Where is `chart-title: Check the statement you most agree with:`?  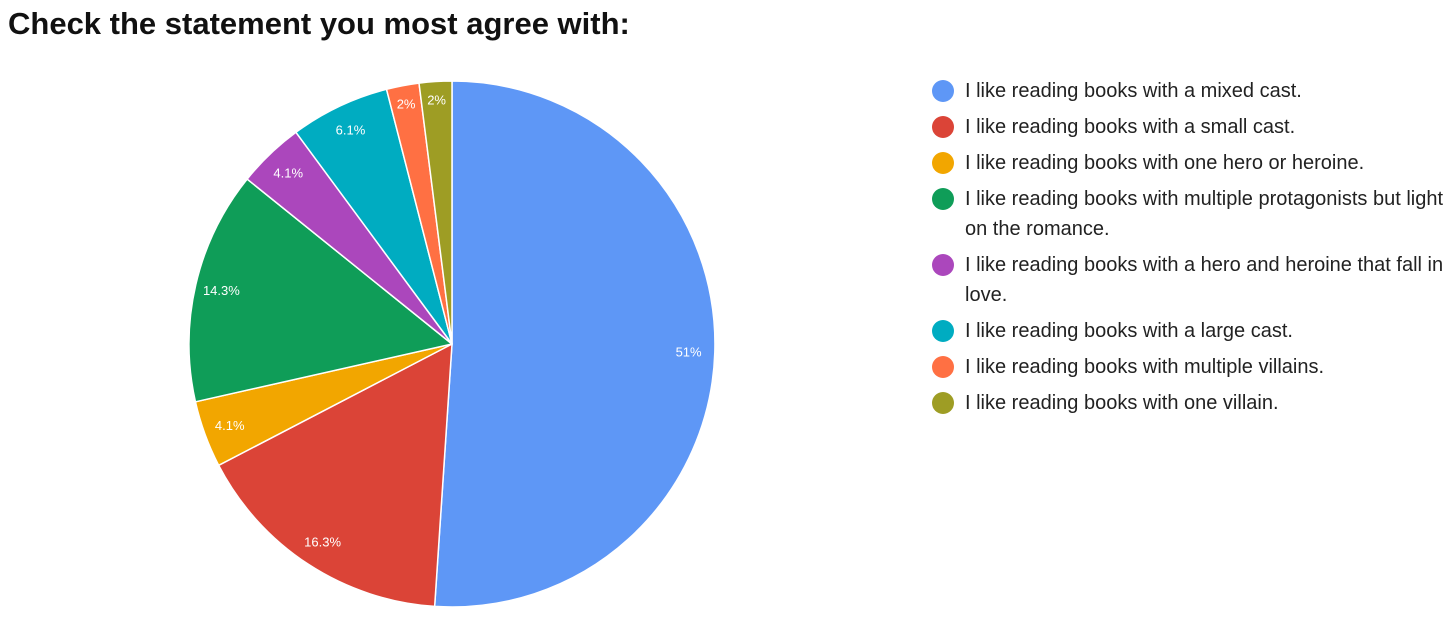 chart-title: Check the statement you most agree with: is located at coordinates (319, 23).